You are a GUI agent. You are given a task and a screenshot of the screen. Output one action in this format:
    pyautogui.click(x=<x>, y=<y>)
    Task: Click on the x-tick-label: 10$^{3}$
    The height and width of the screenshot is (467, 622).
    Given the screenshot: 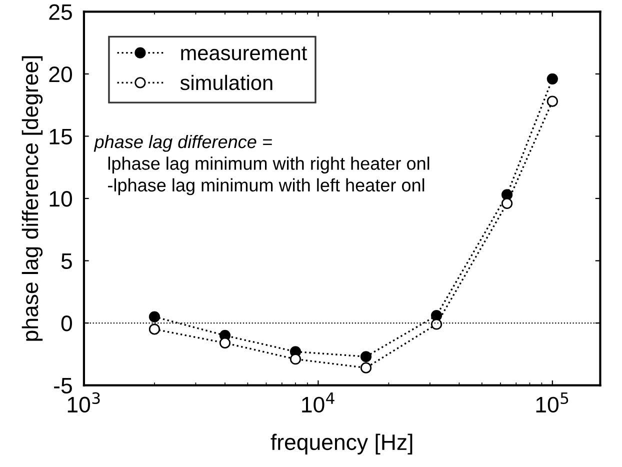 What is the action you would take?
    pyautogui.click(x=84, y=402)
    